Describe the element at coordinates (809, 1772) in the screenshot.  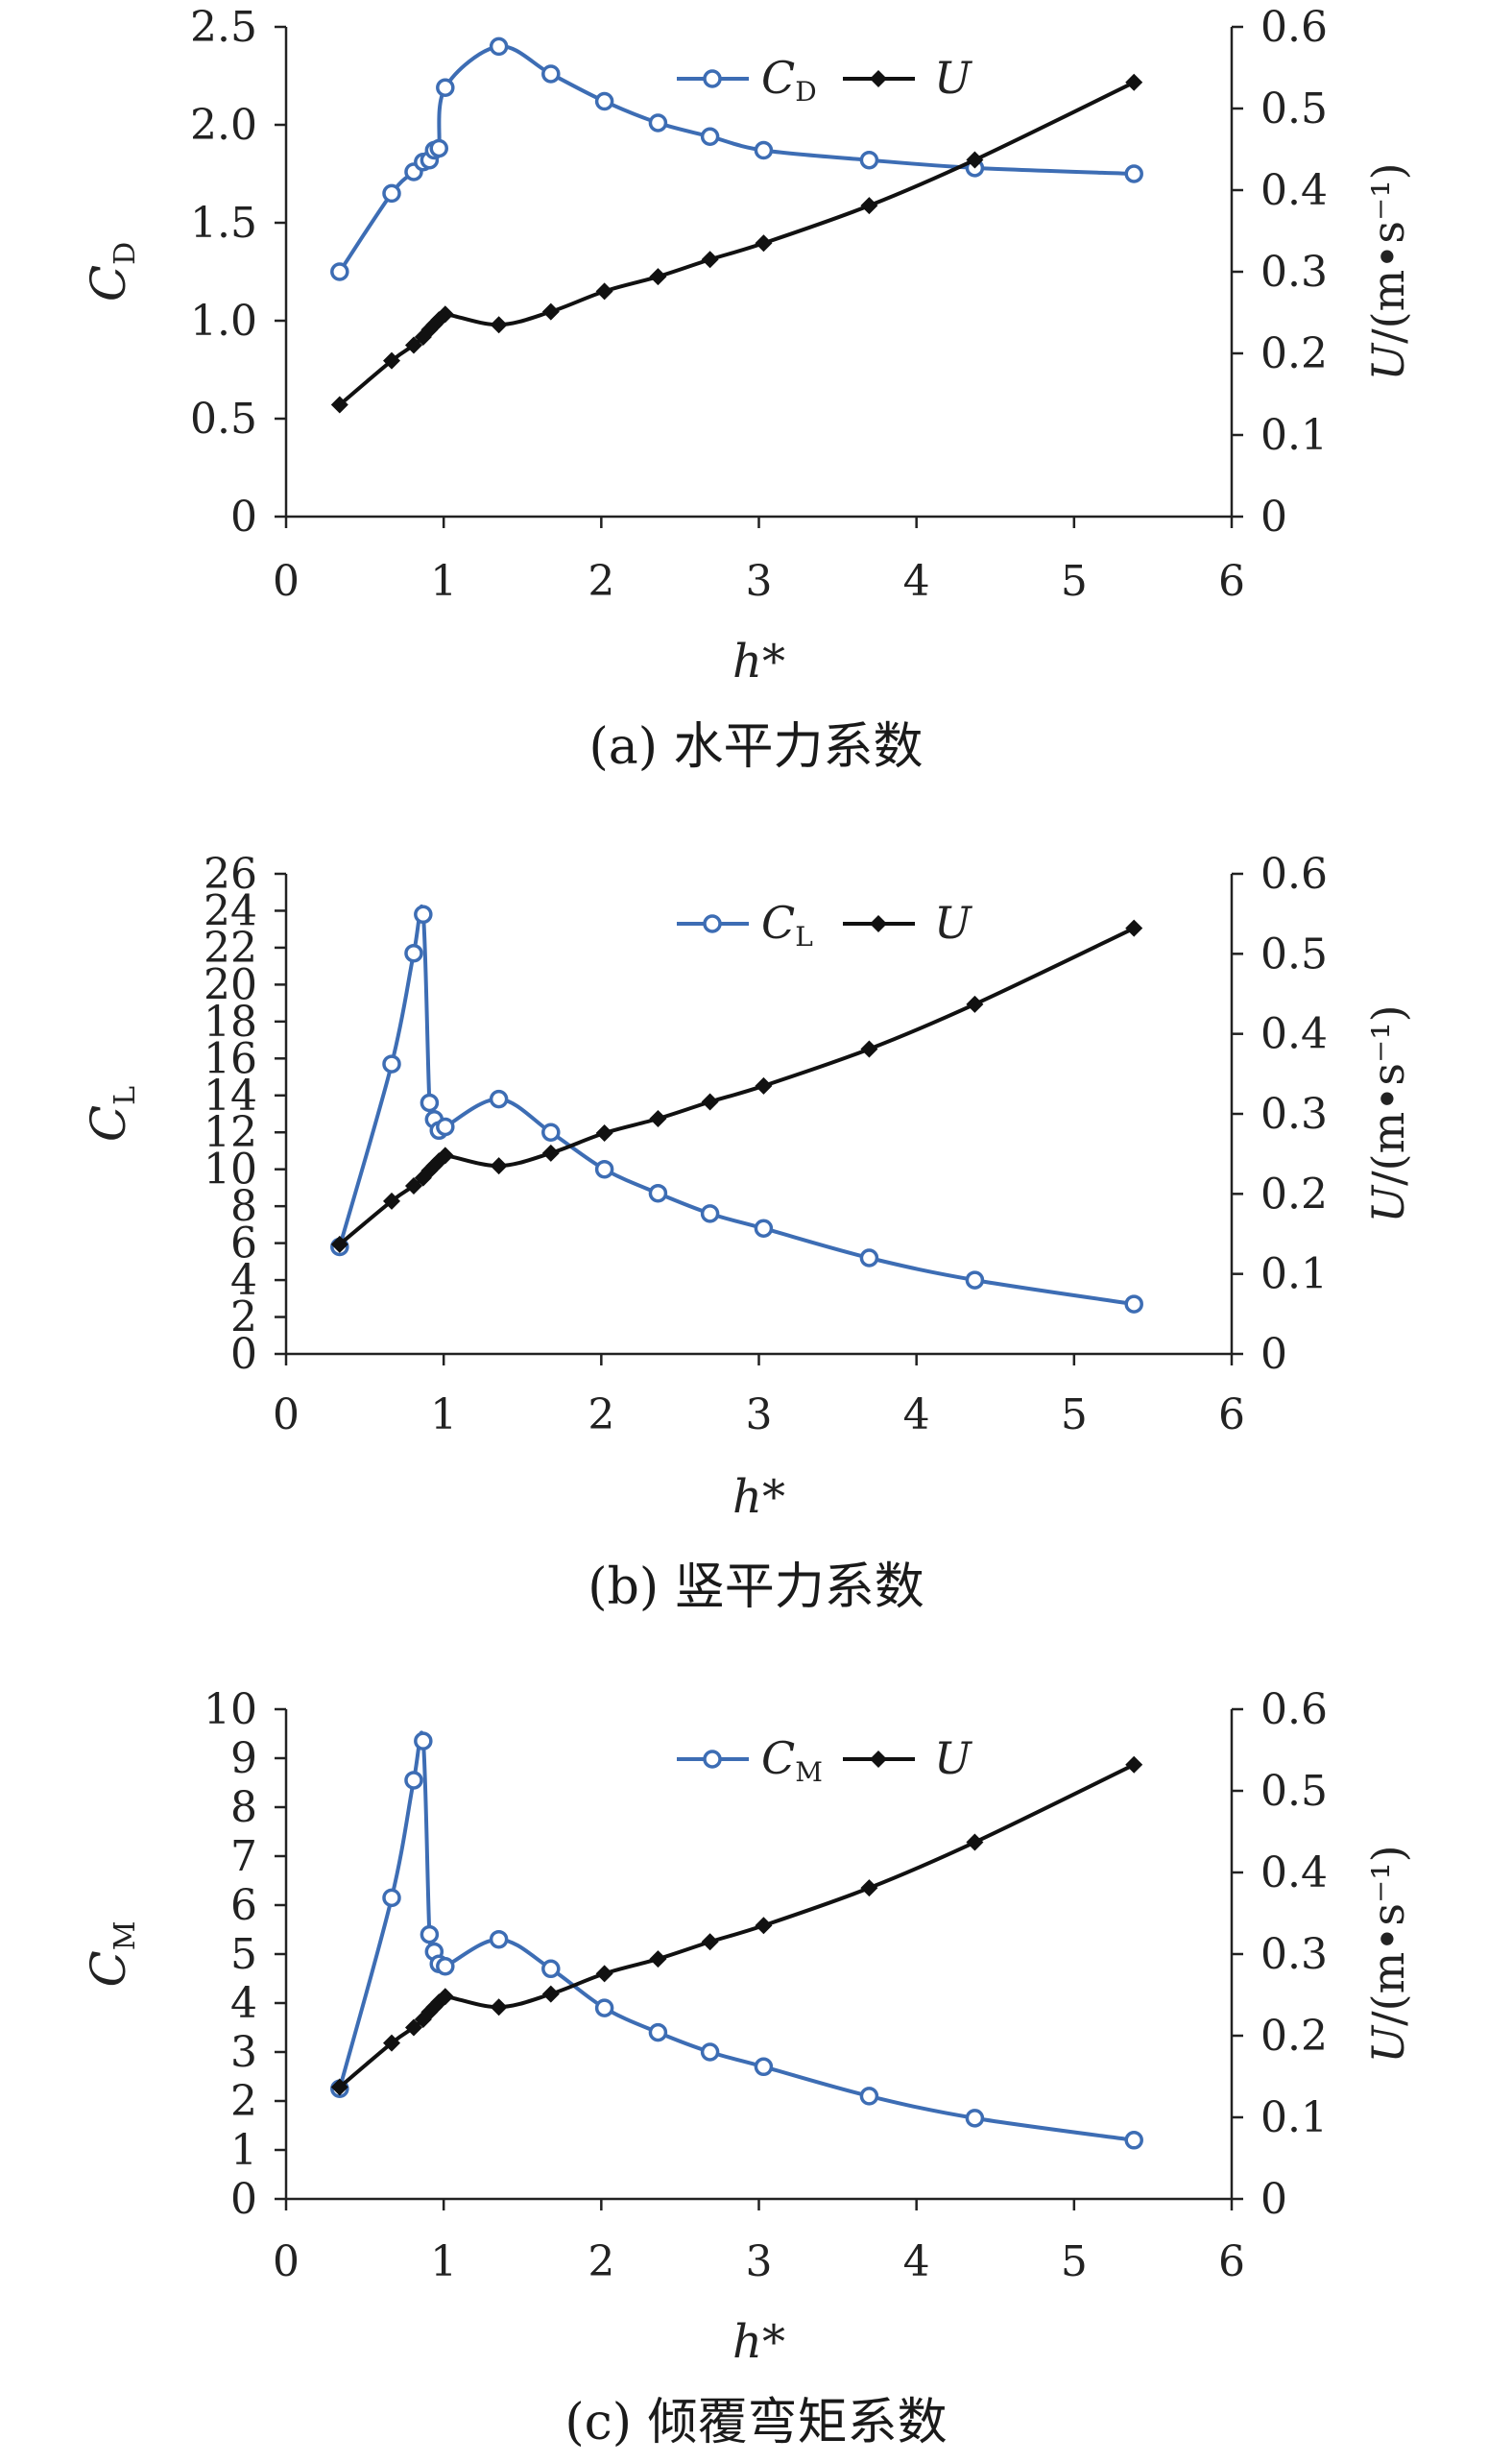
I see `legend-coef-label-sub: M` at that location.